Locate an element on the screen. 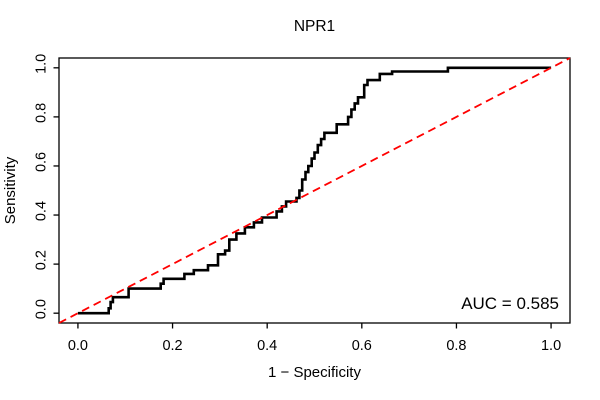 The width and height of the screenshot is (600, 400). x-tick-label: 0.2 is located at coordinates (172, 346).